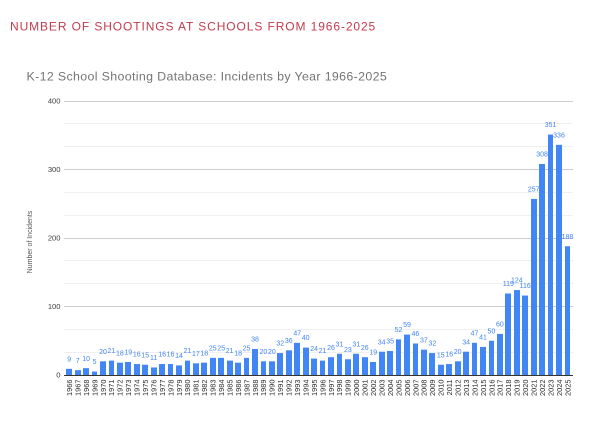 The image size is (600, 422). Describe the element at coordinates (255, 340) in the screenshot. I see `svg-text: 38` at that location.